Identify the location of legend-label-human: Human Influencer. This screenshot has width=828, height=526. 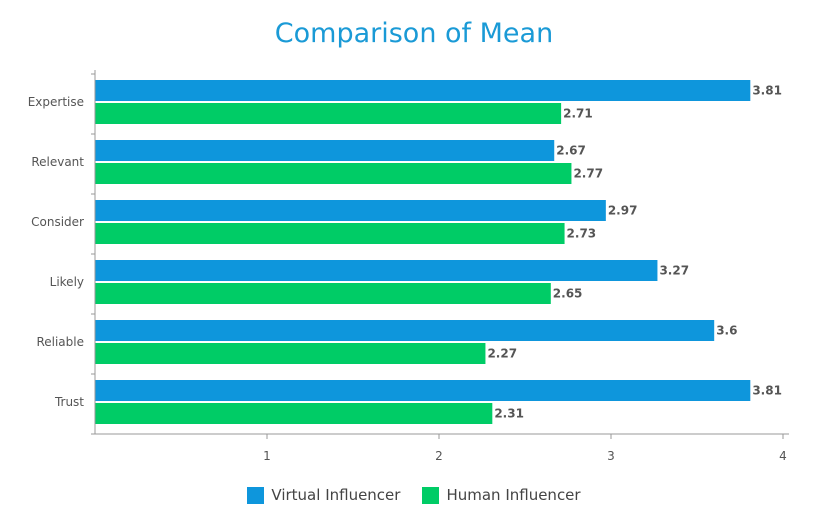
(513, 495).